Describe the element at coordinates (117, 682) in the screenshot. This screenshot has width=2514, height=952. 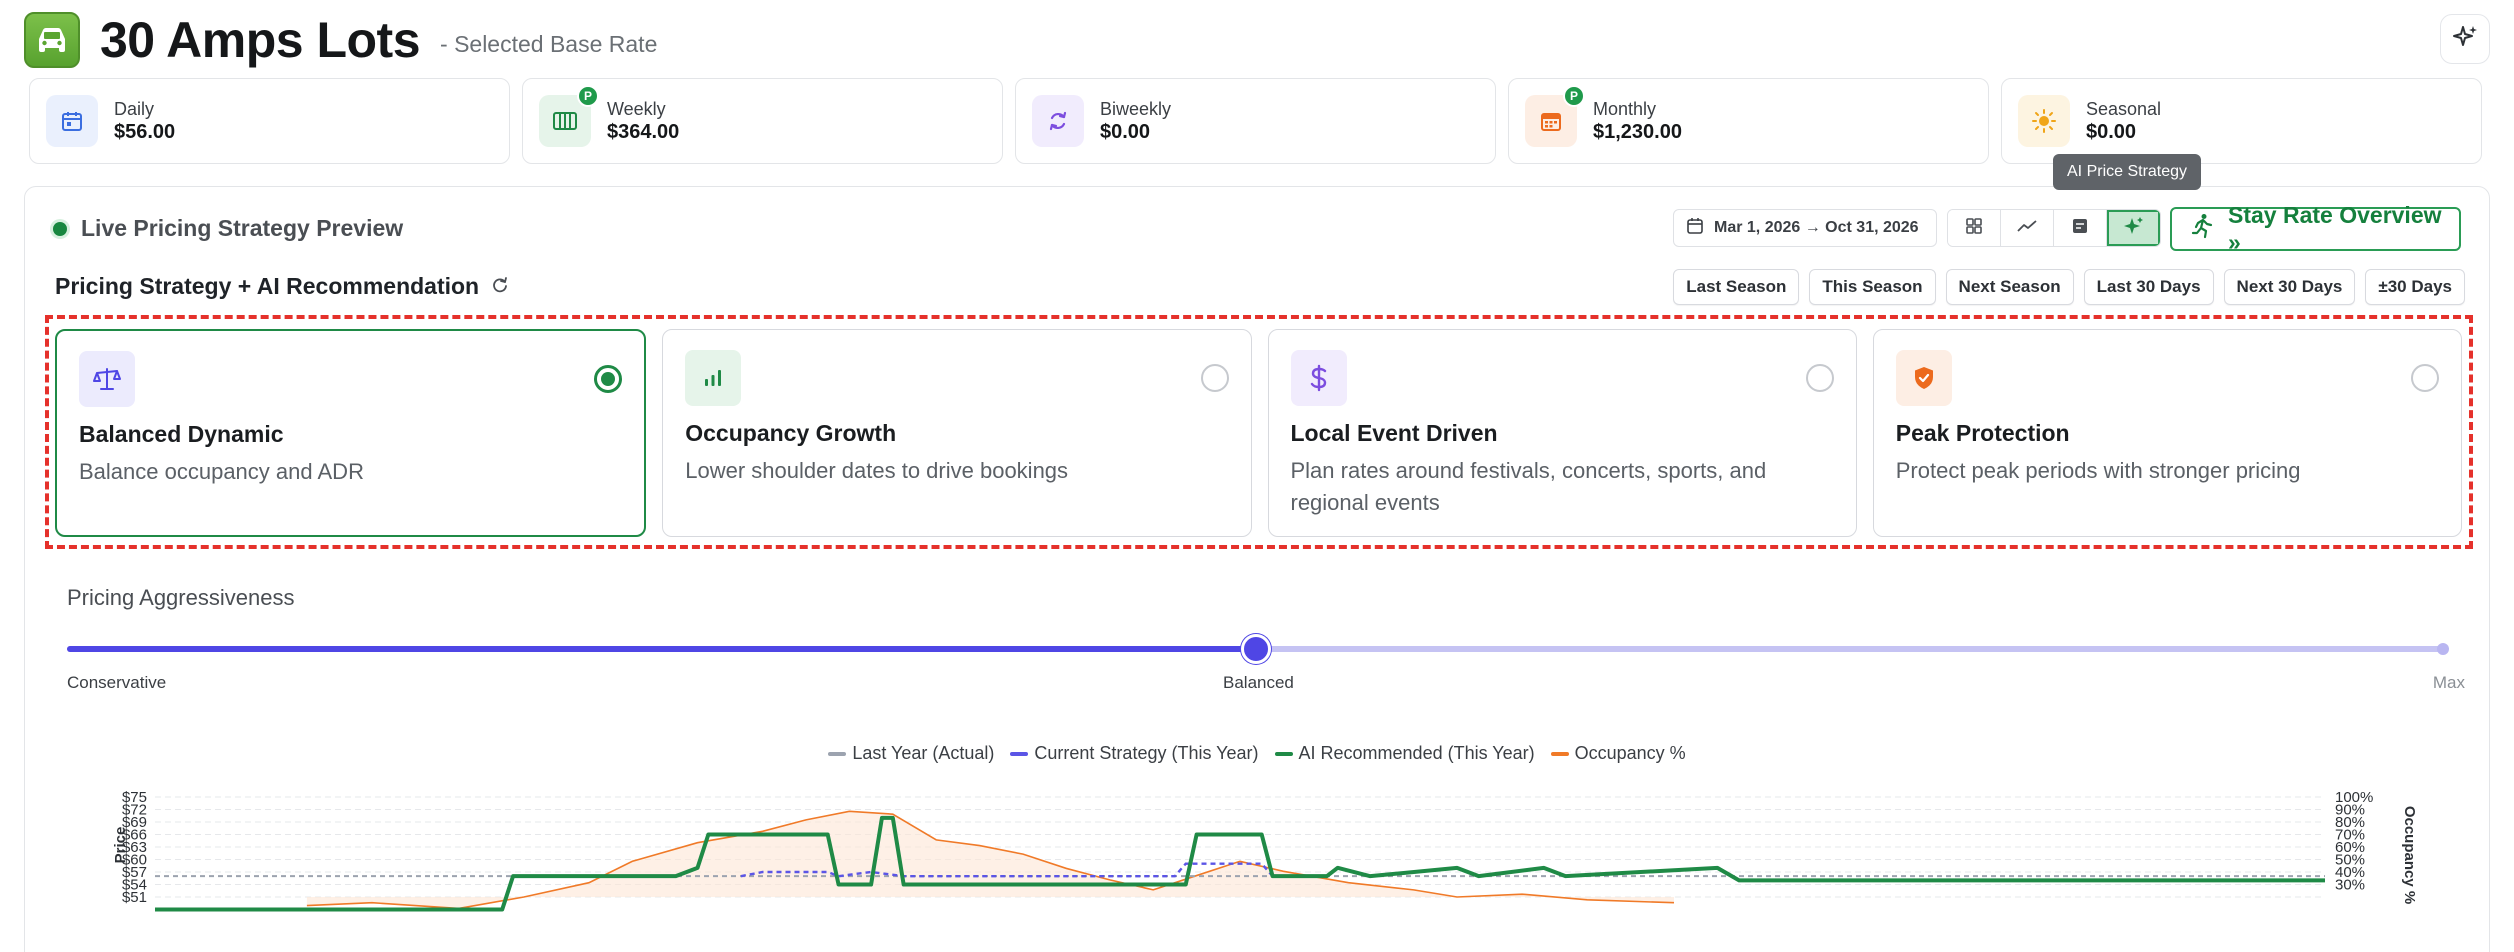
I see `slider-min-label: Conservative` at that location.